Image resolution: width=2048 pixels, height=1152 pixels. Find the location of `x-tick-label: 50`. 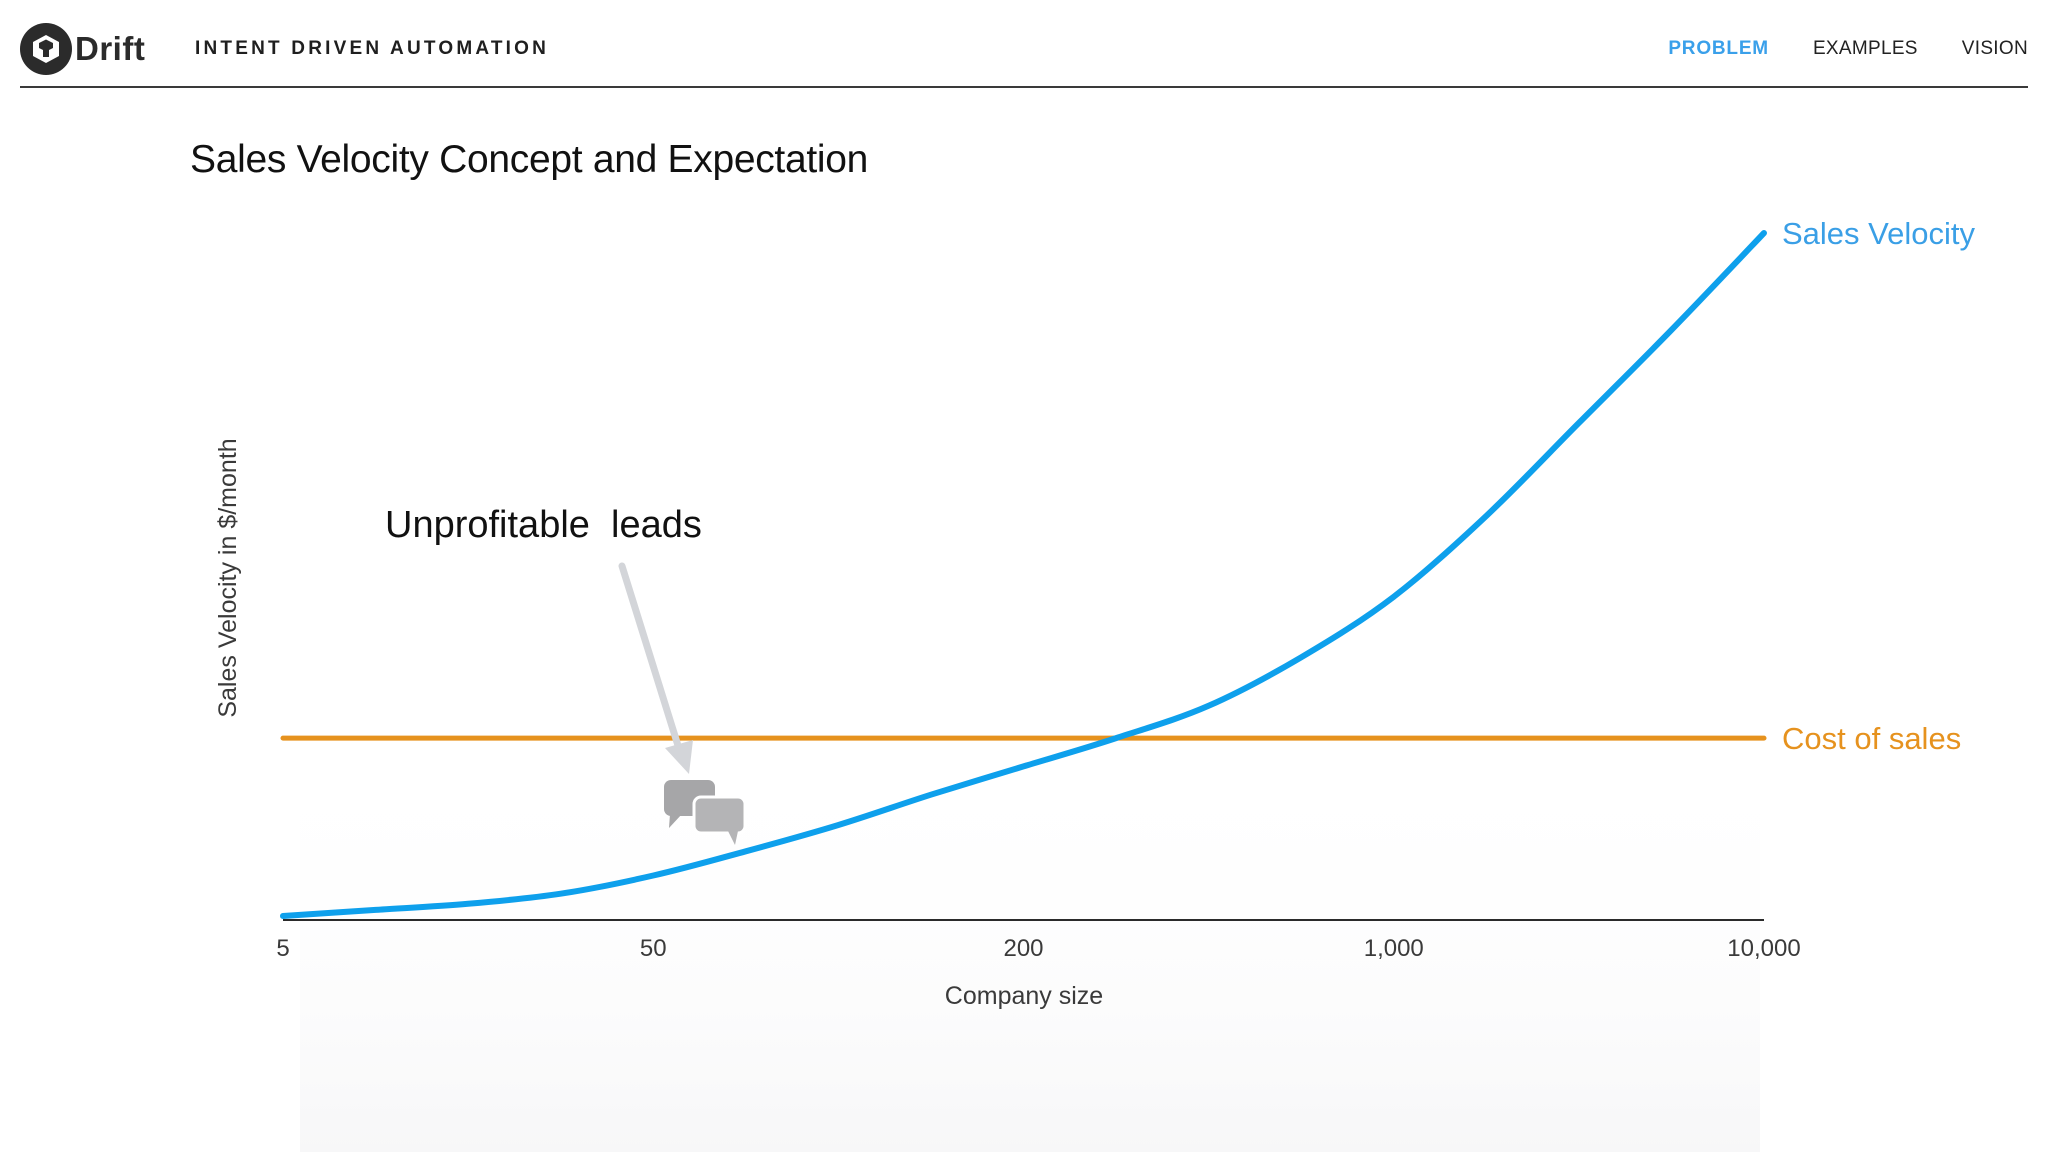

x-tick-label: 50 is located at coordinates (653, 948).